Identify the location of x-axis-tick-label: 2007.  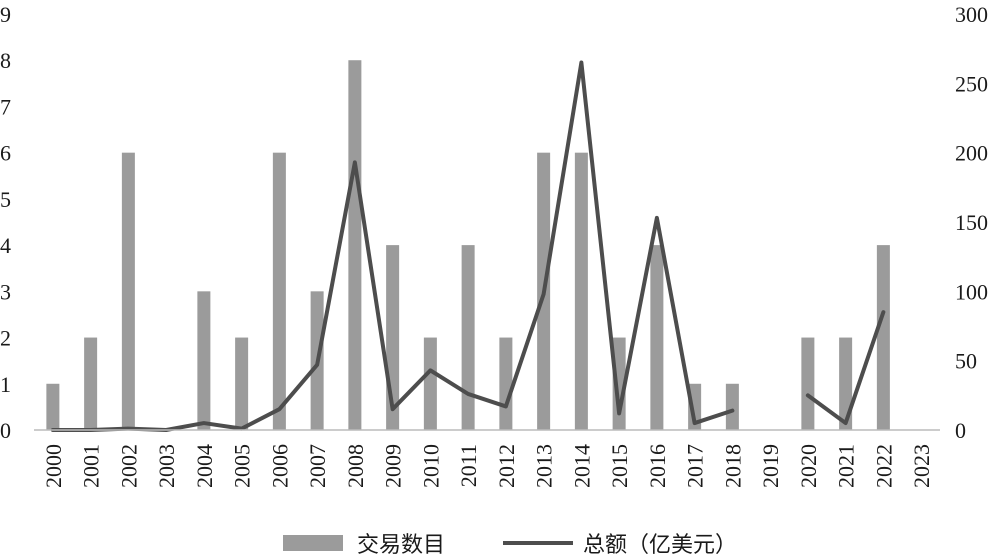
(317, 466).